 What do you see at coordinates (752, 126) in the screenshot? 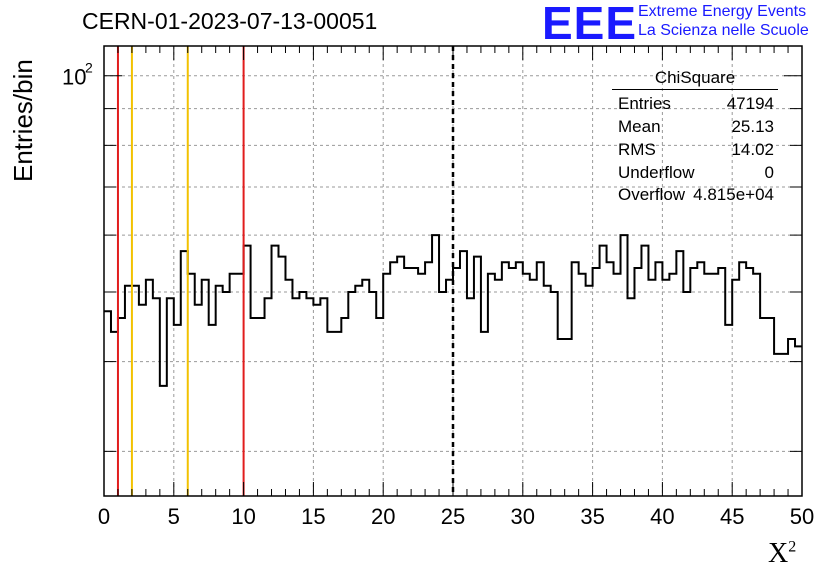
I see `stats-value: 25.13` at bounding box center [752, 126].